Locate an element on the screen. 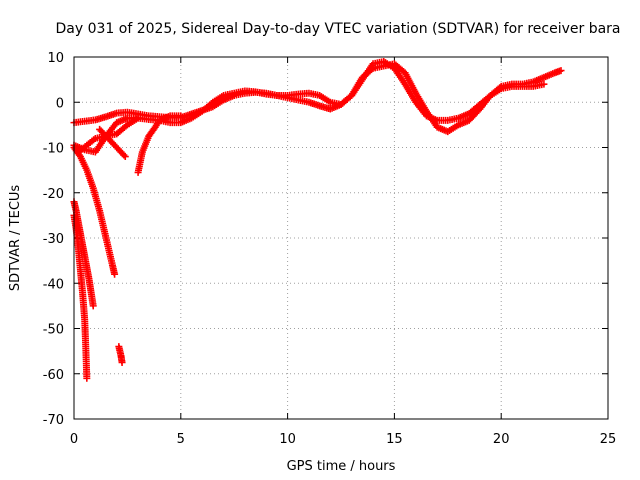  x-tick-label: 15 is located at coordinates (394, 439).